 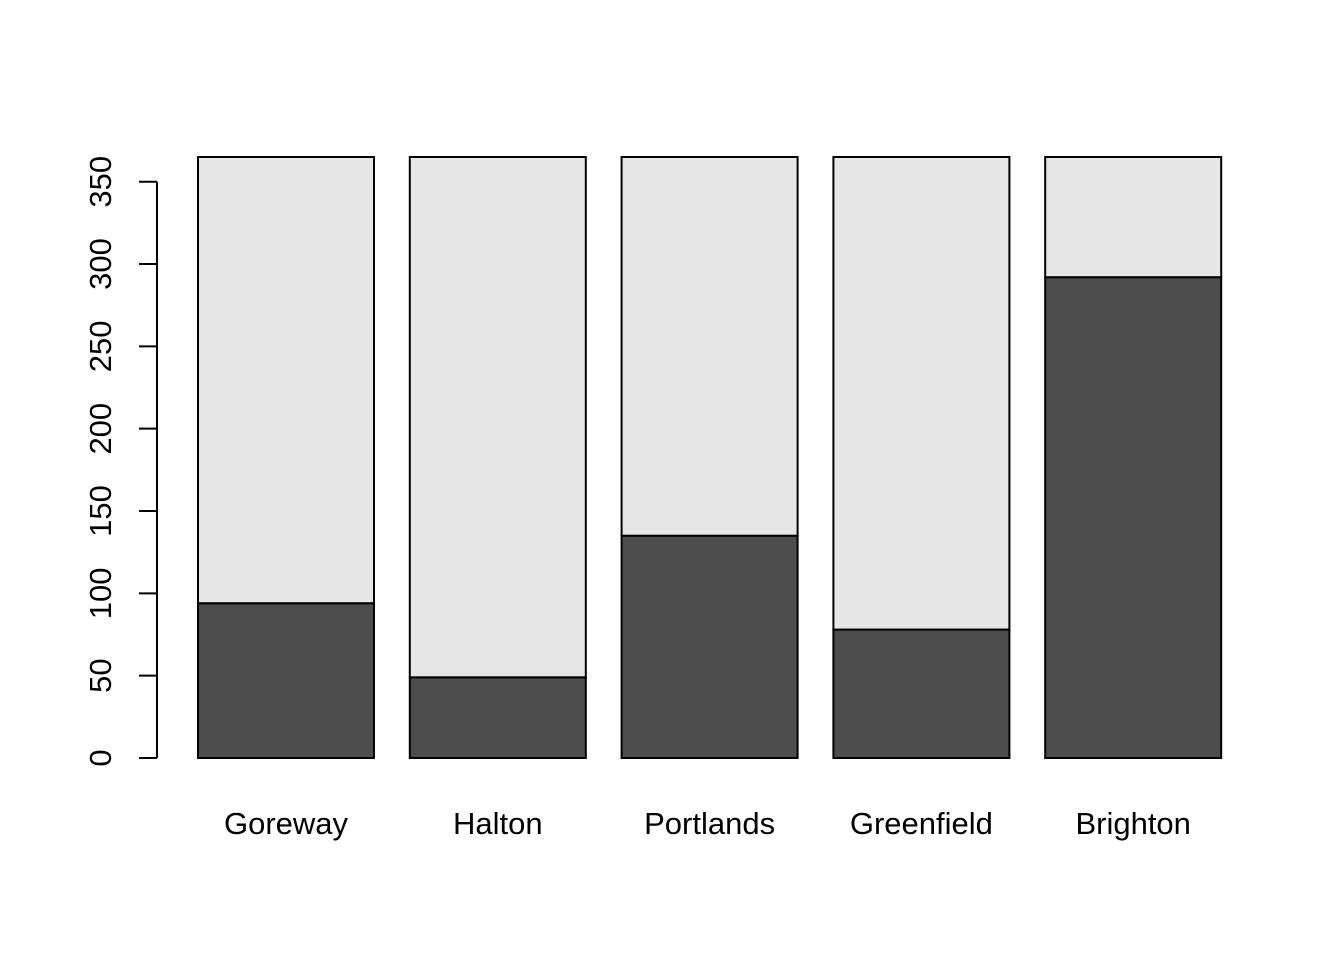 I want to click on y-tick-label: 350, so click(x=100, y=182).